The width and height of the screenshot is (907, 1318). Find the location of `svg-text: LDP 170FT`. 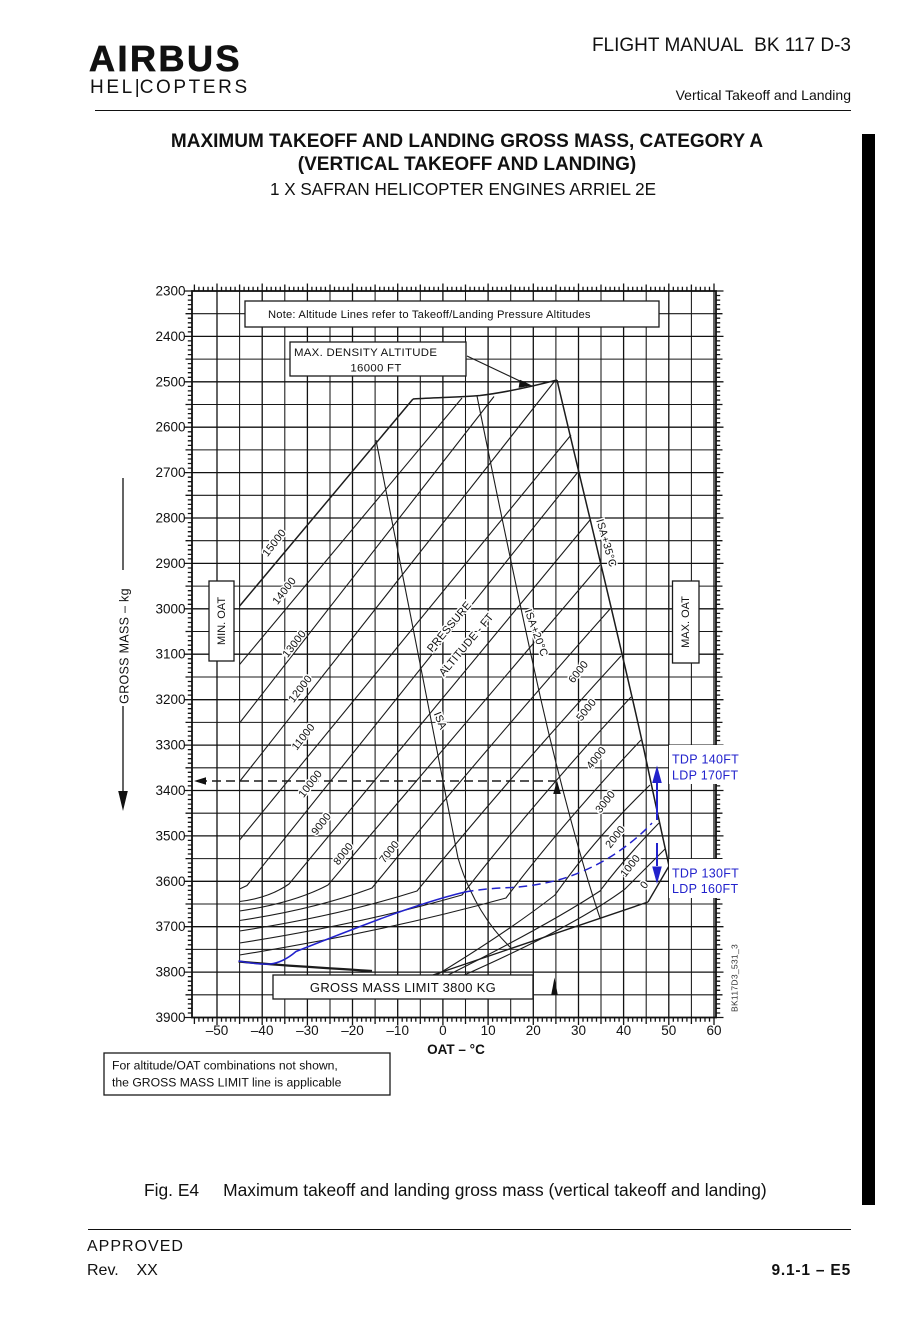

svg-text: LDP 170FT is located at coordinates (705, 776).